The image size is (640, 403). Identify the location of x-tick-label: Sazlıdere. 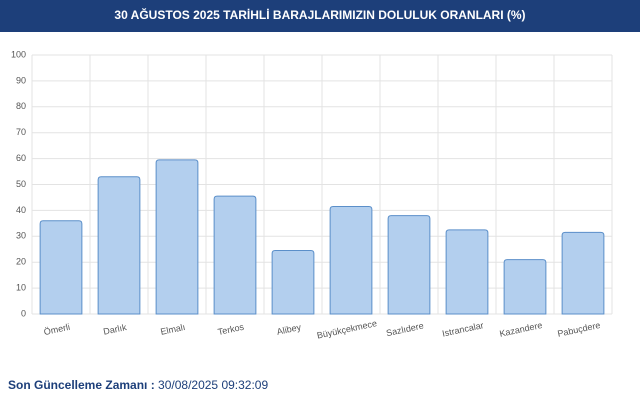
(404, 330).